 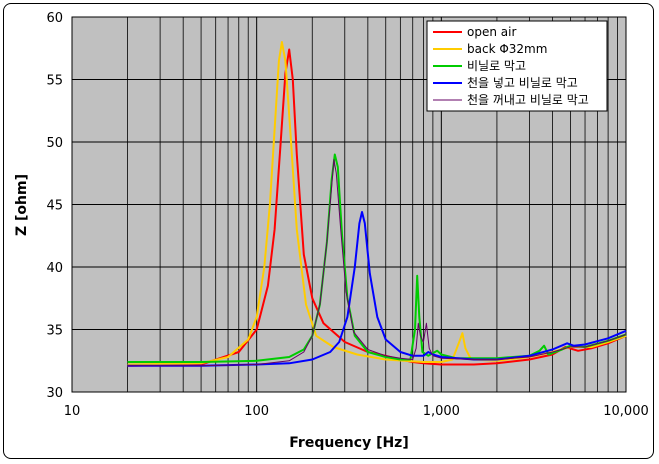 What do you see at coordinates (348, 443) in the screenshot?
I see `x-axis-title: Frequency [Hz]` at bounding box center [348, 443].